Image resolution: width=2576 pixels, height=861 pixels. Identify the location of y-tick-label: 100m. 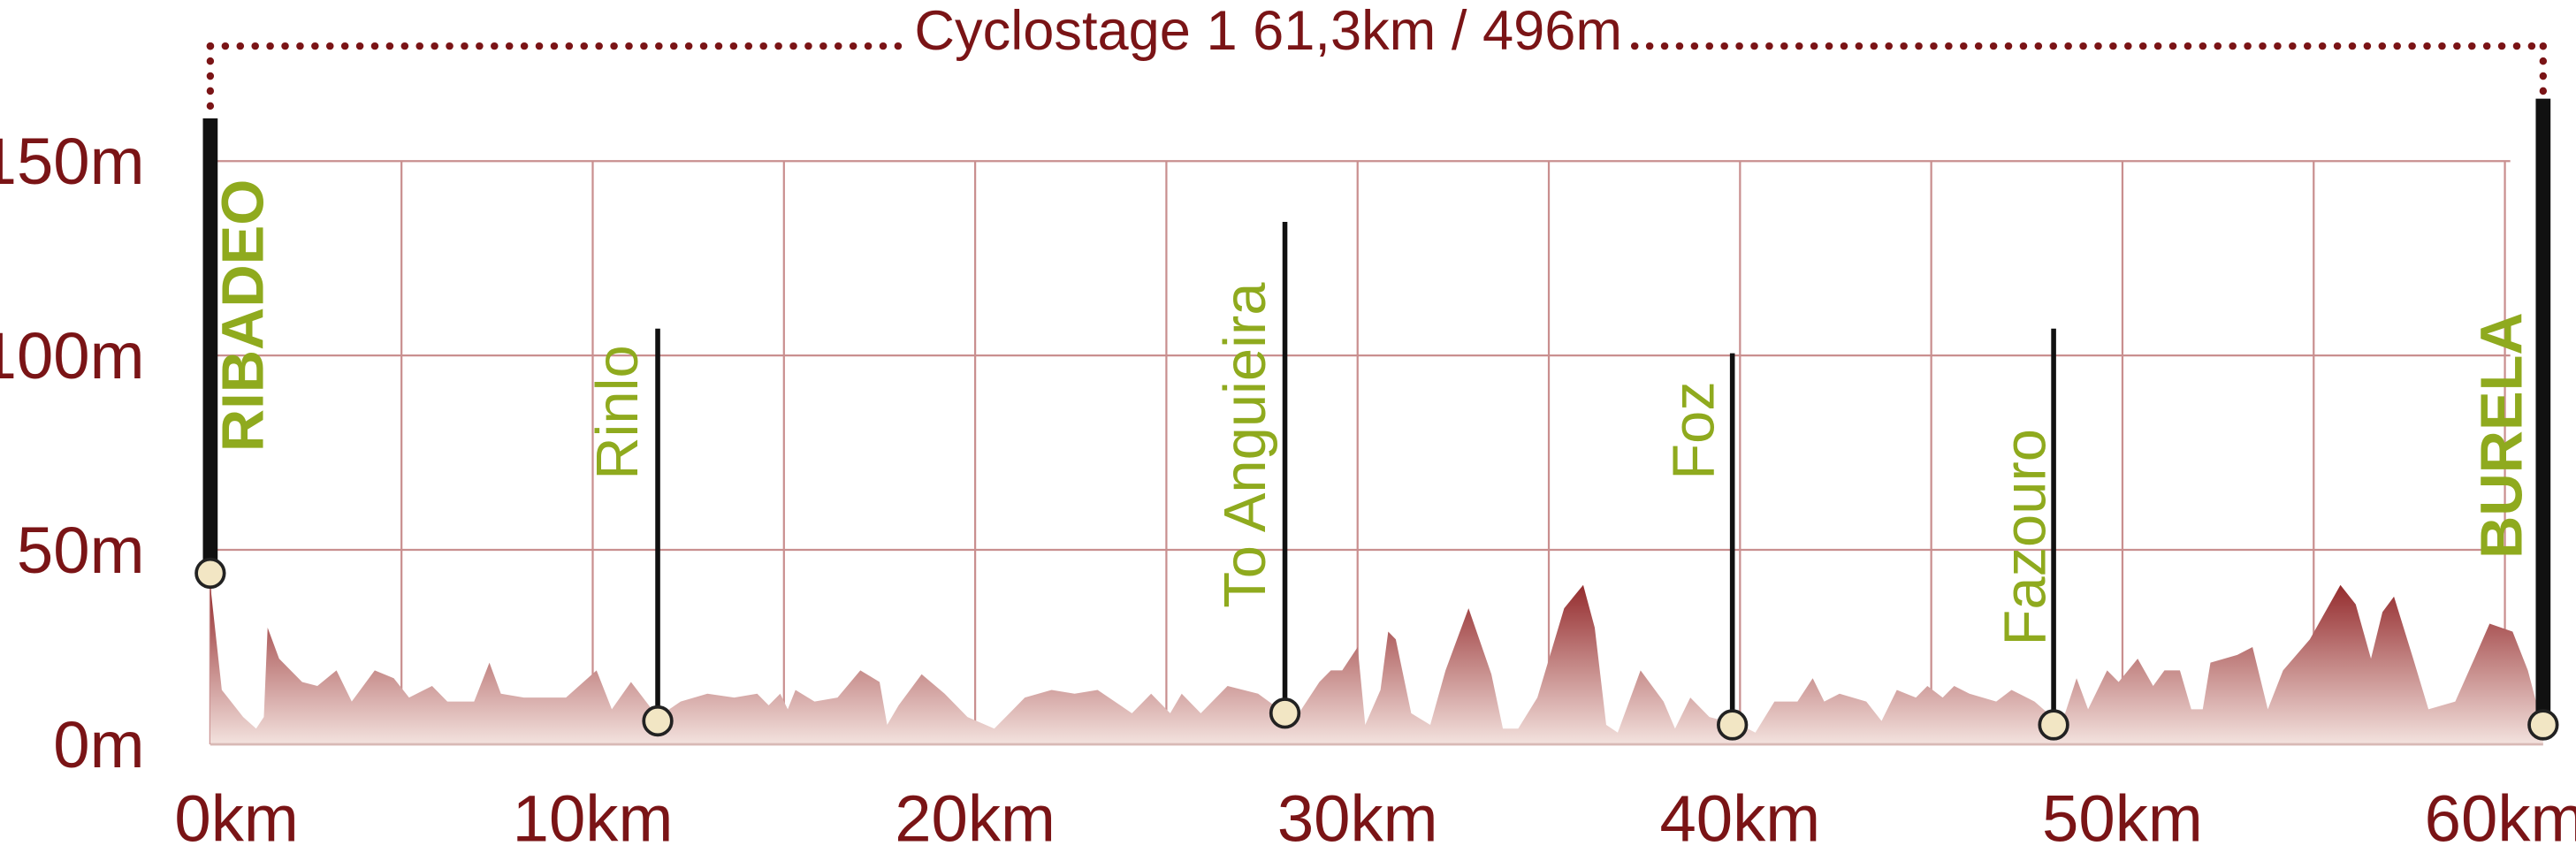
(72, 355).